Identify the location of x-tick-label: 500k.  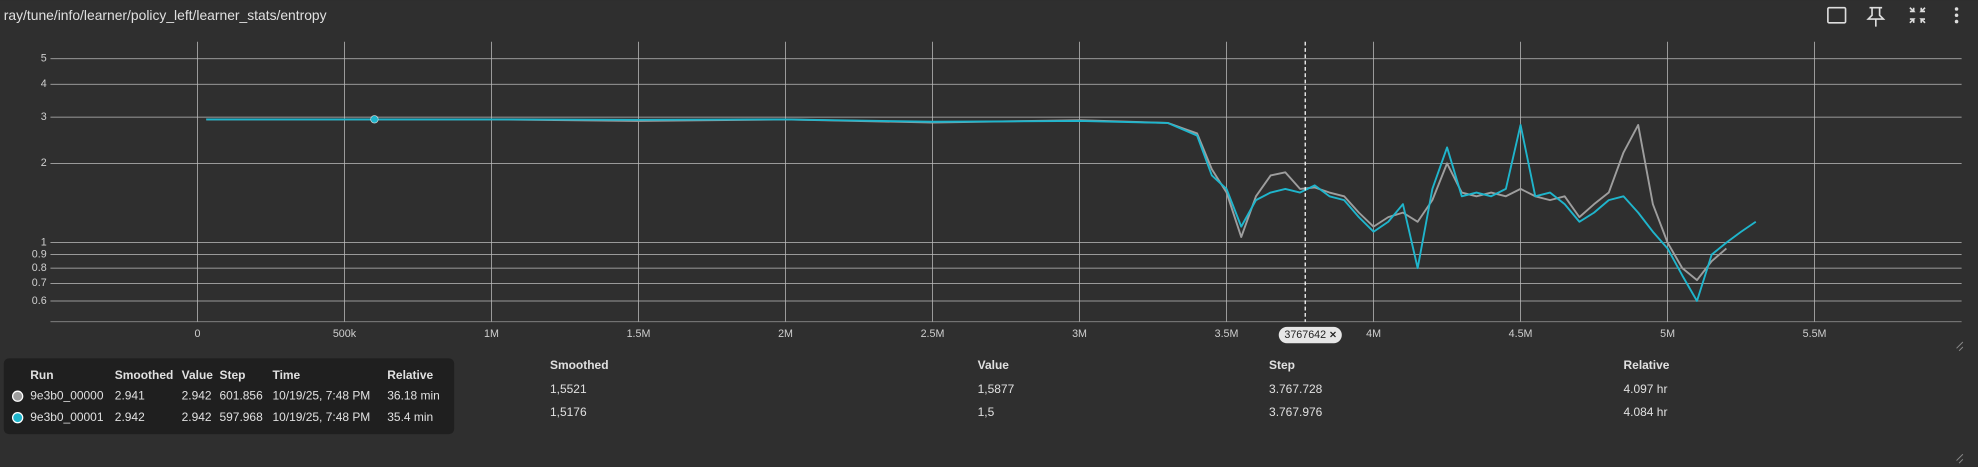
(345, 334).